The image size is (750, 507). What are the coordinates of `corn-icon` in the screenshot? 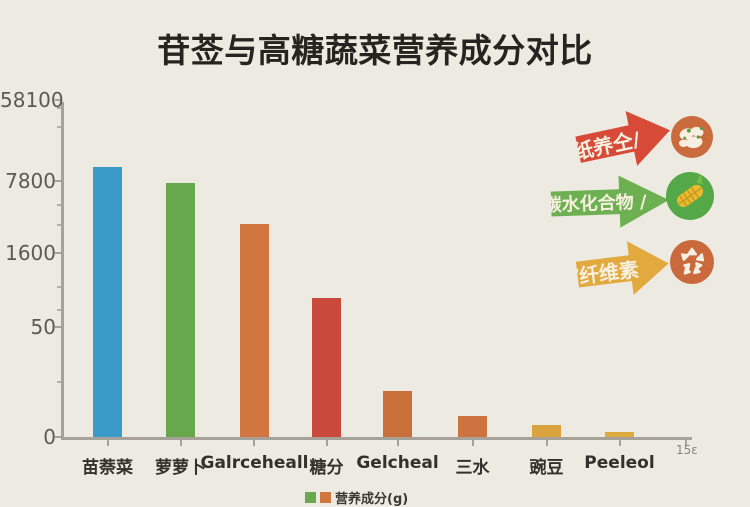 It's located at (690, 196).